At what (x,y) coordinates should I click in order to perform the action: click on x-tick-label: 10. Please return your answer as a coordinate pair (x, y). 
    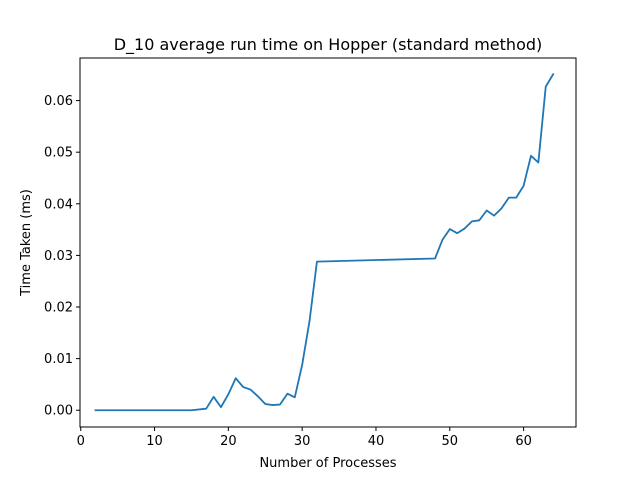
    Looking at the image, I should click on (154, 441).